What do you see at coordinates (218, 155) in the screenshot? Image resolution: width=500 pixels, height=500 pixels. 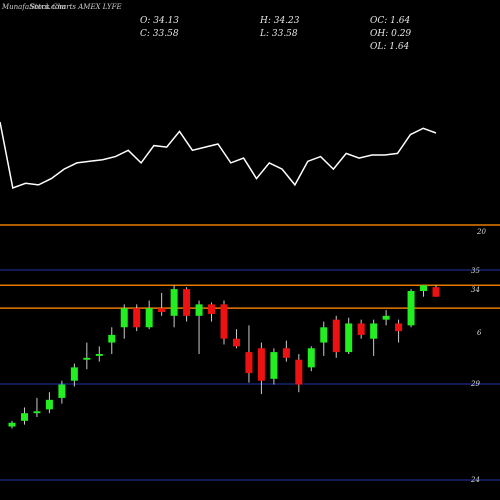 I see `price-line` at bounding box center [218, 155].